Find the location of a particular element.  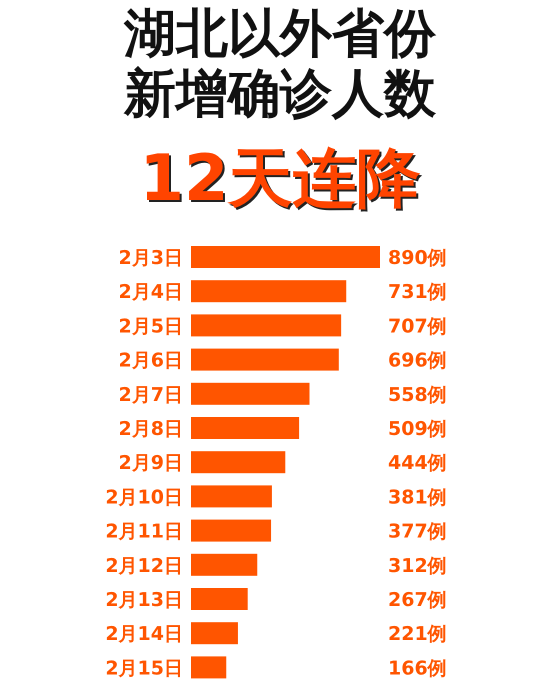

y-tick-label: 2月11日 is located at coordinates (144, 531).